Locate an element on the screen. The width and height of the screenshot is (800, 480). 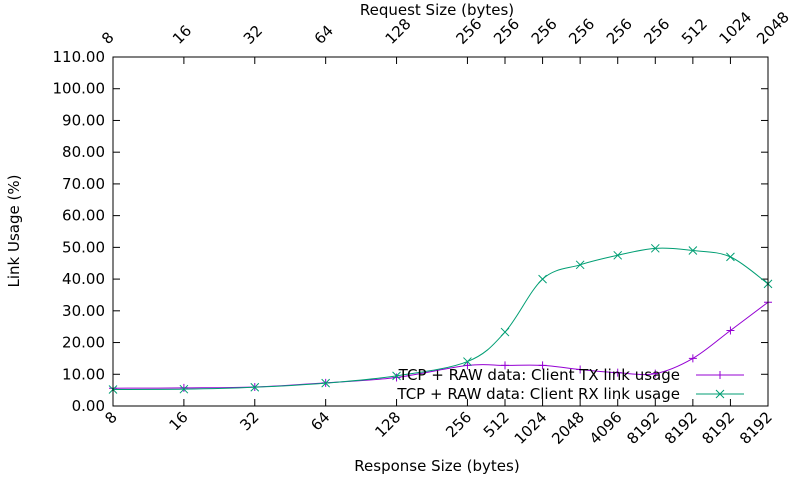
y-tick-label: 80.00 is located at coordinates (83, 152).